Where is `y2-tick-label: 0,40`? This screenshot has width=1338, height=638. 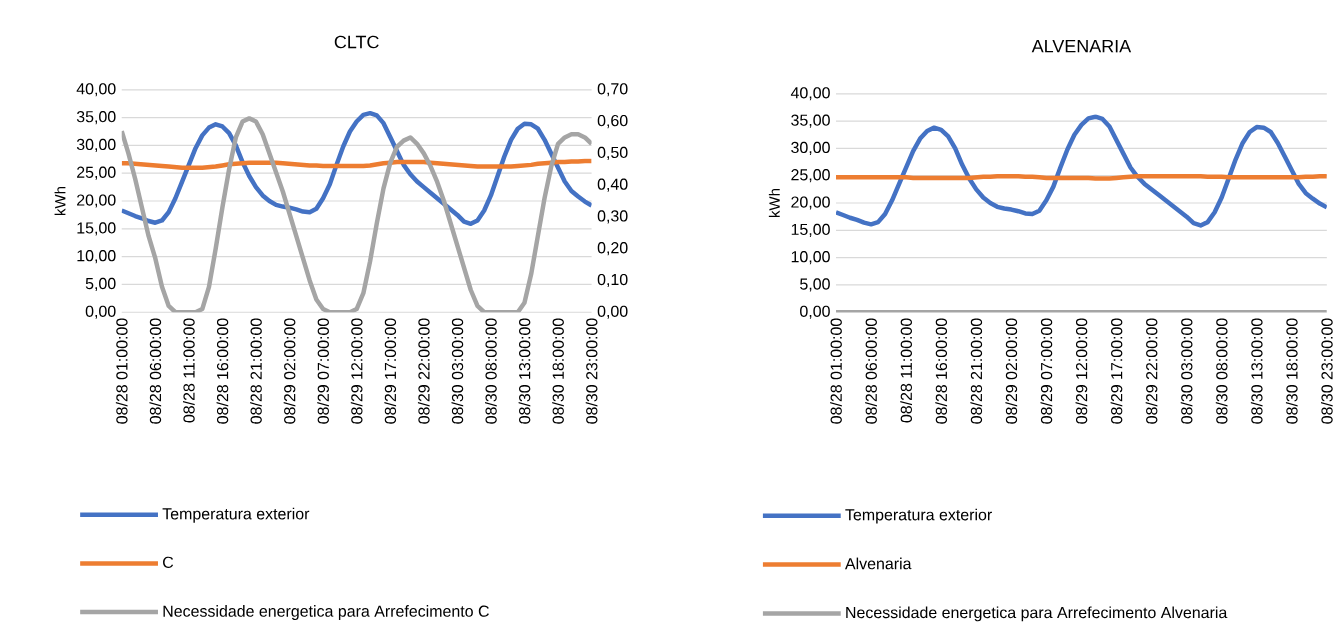
y2-tick-label: 0,40 is located at coordinates (612, 185).